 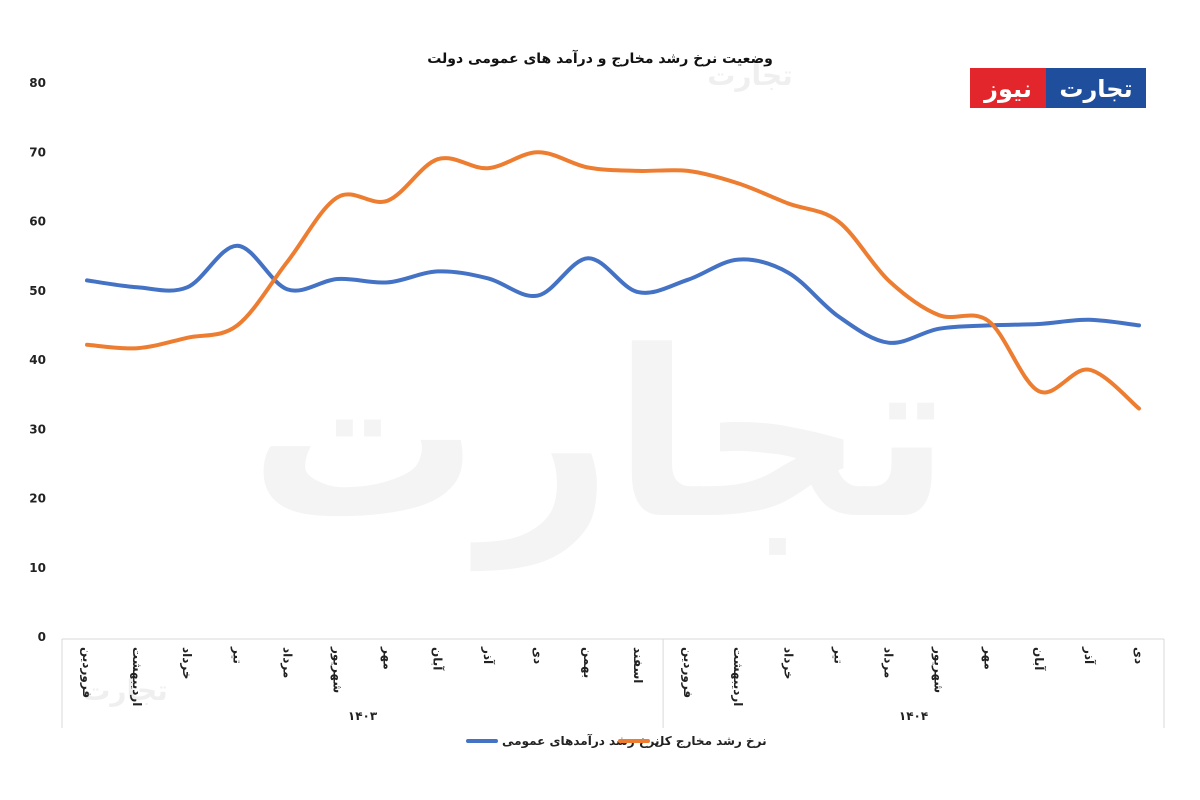 I want to click on y-tick-label: 50, so click(x=37, y=291).